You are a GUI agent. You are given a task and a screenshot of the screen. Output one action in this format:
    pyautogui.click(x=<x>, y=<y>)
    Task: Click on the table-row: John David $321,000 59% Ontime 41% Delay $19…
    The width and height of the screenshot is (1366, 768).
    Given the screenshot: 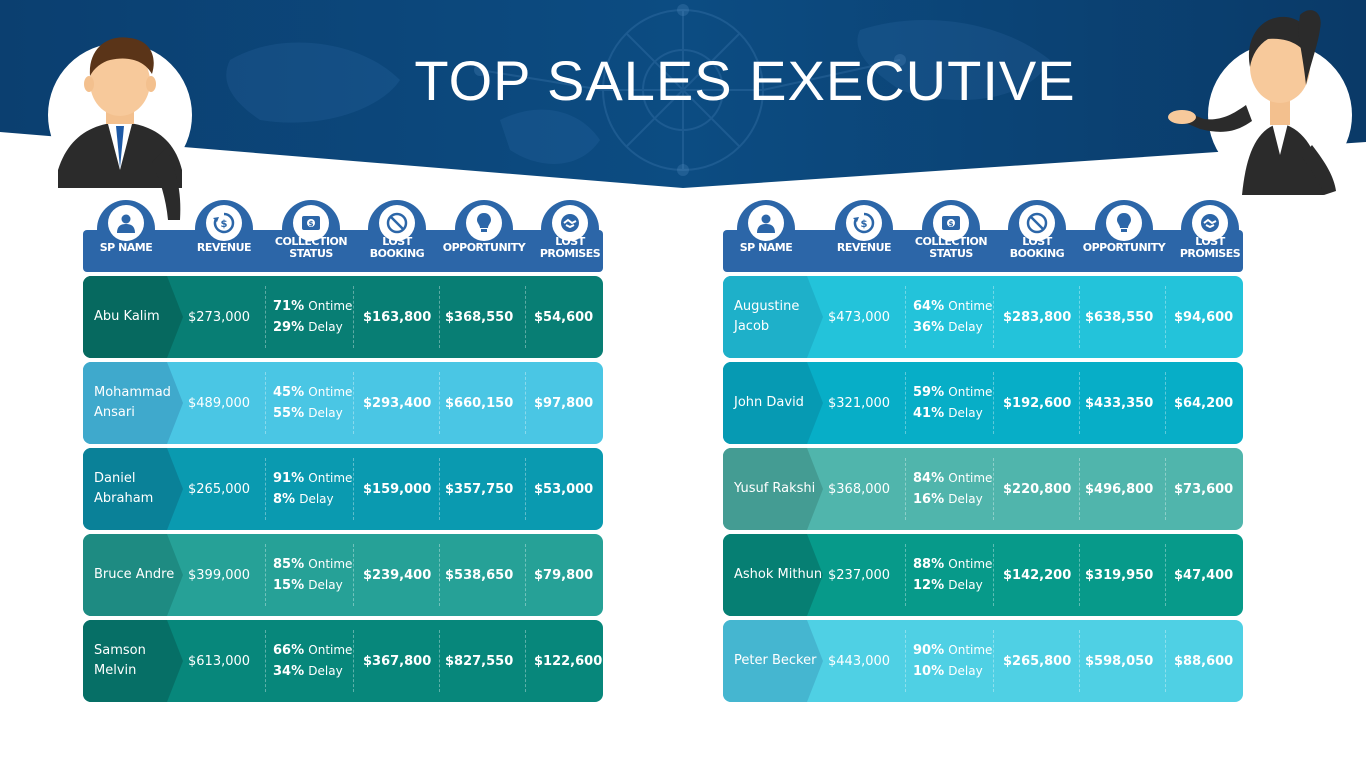 What is the action you would take?
    pyautogui.click(x=983, y=403)
    